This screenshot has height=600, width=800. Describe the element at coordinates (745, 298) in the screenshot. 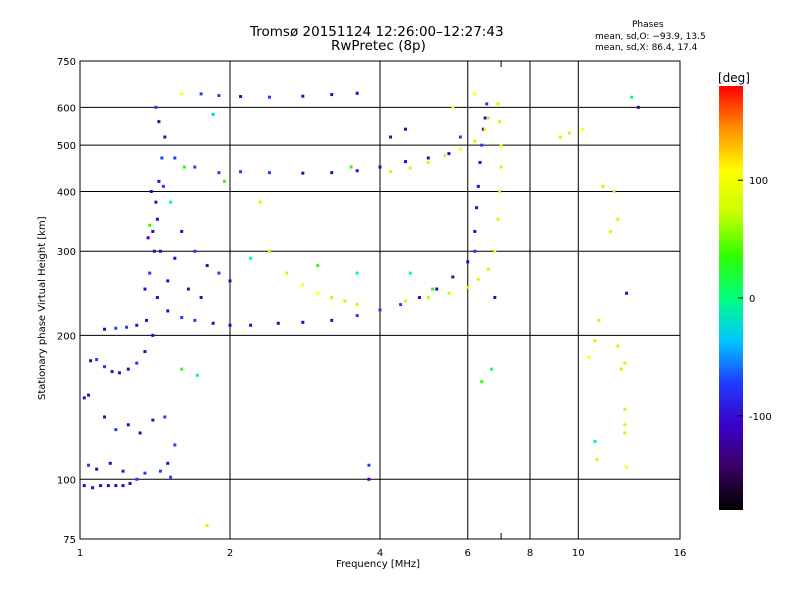

I see `colorbar: 100 0 -100` at that location.